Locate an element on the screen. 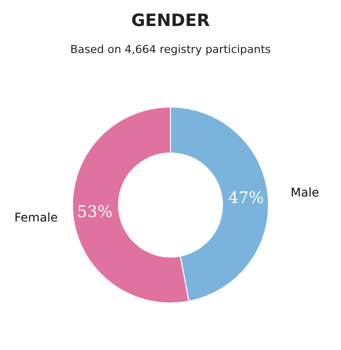  slice-label: Female is located at coordinates (36, 217).